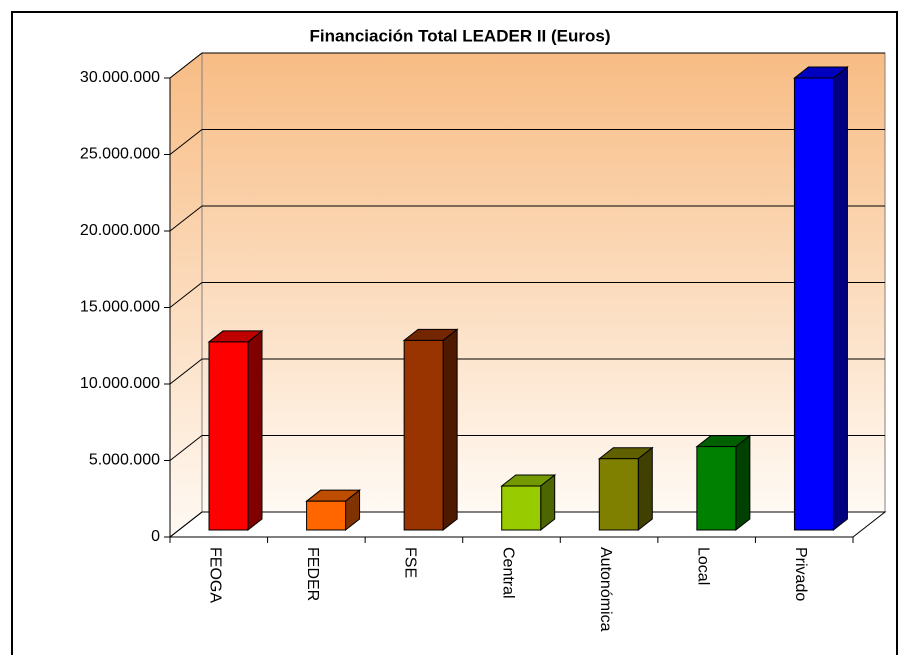  What do you see at coordinates (410, 562) in the screenshot?
I see `x-tick-label: FSE` at bounding box center [410, 562].